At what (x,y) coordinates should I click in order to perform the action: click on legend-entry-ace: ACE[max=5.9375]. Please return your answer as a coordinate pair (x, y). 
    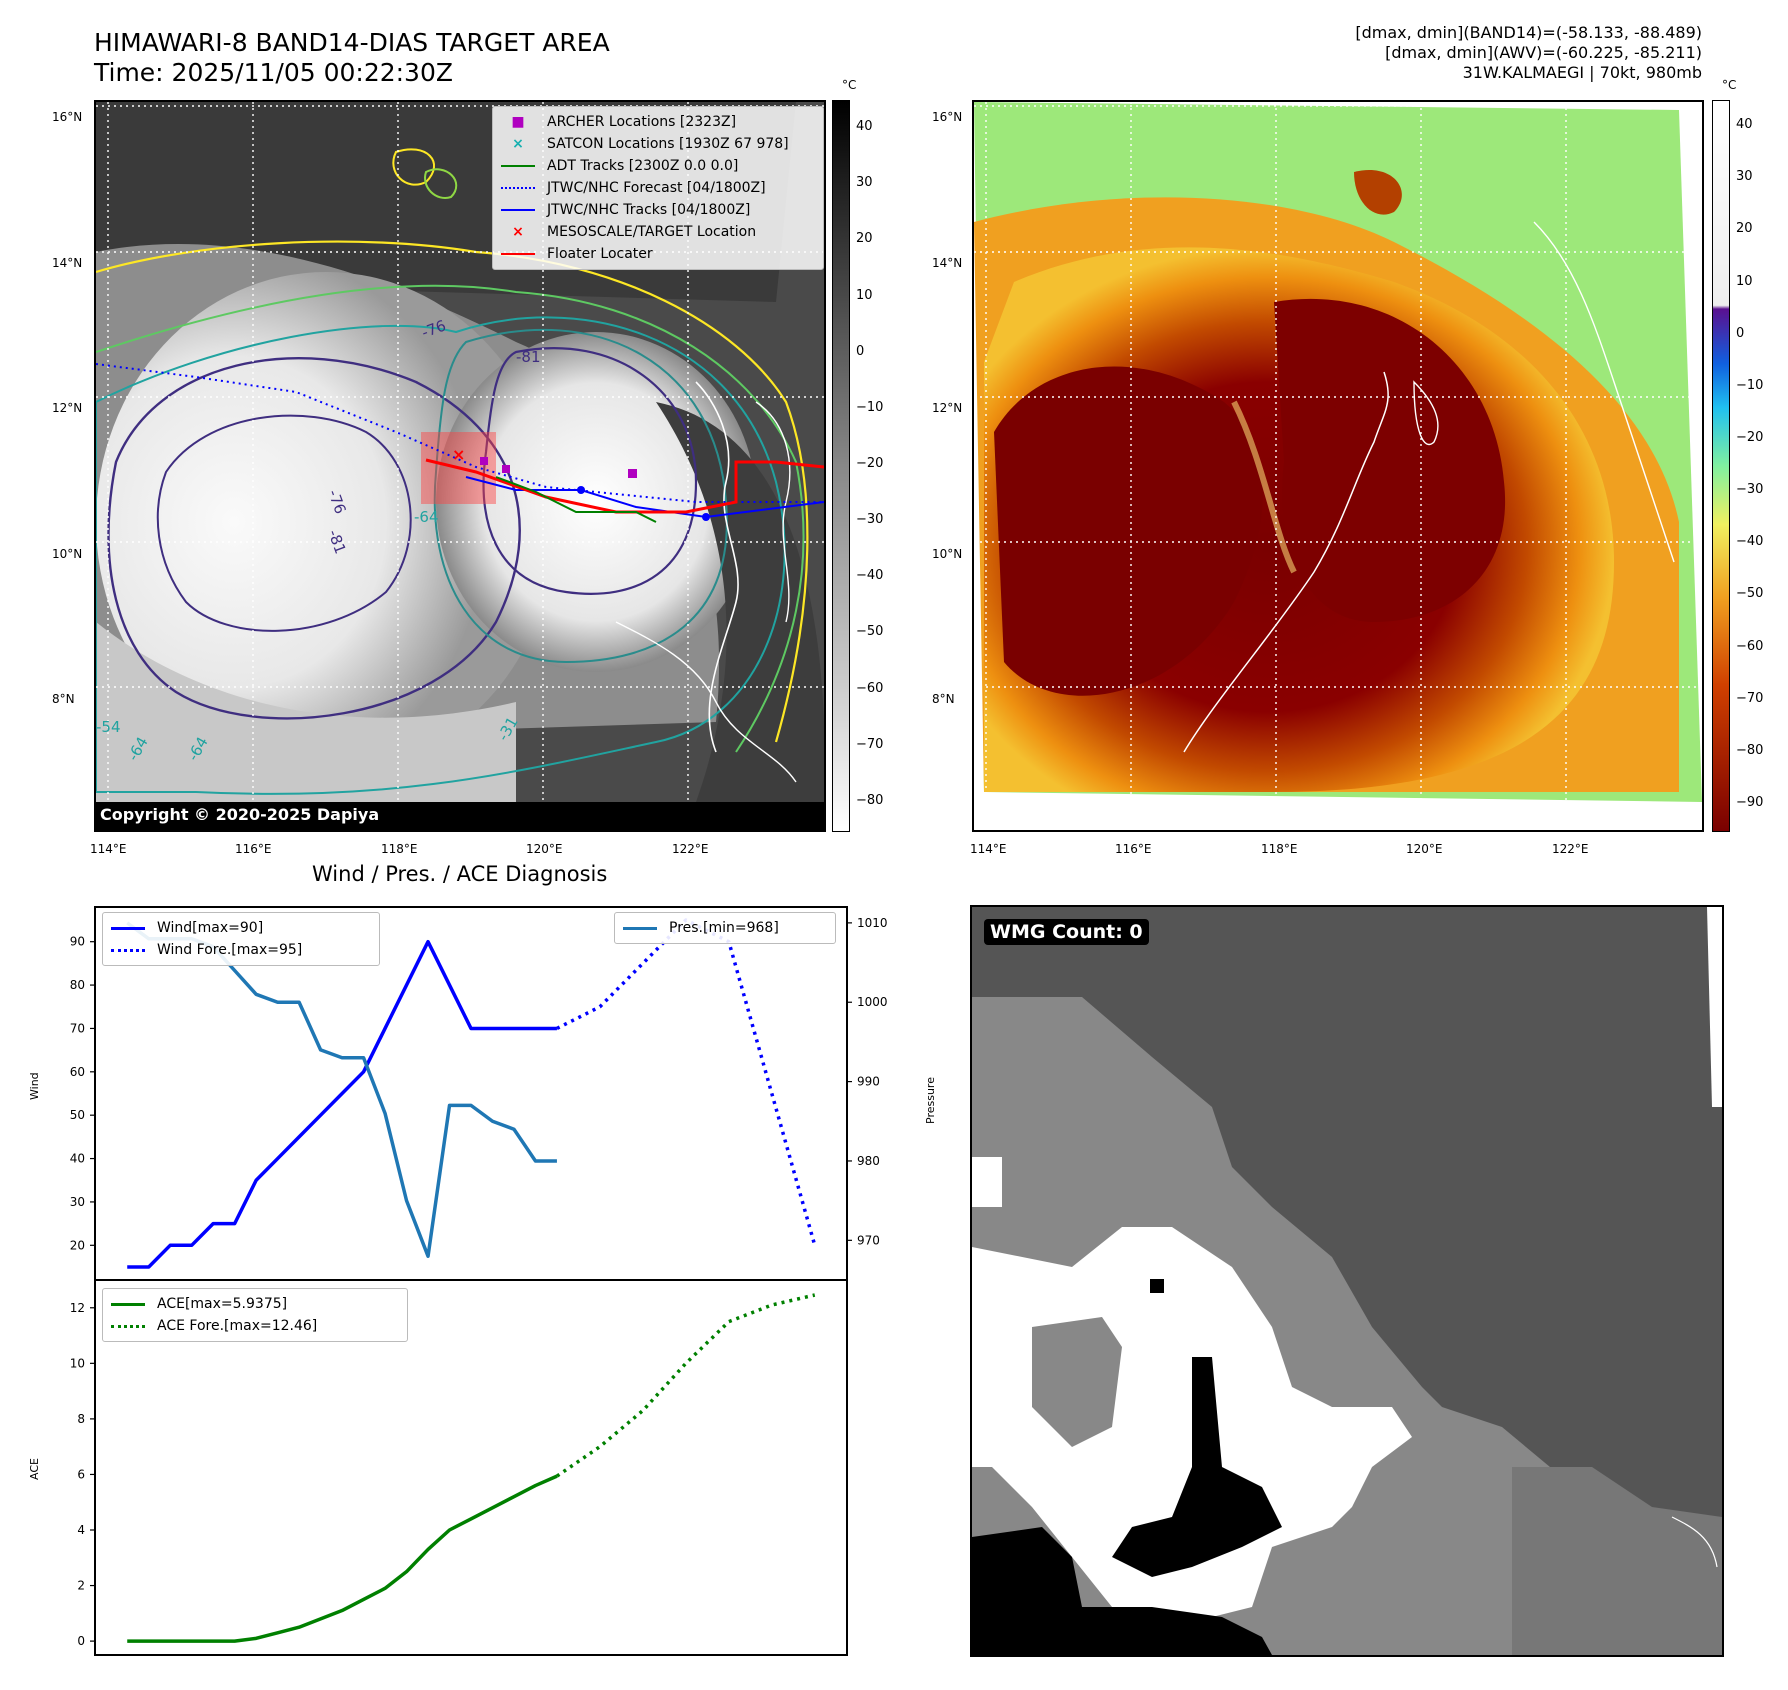
    Looking at the image, I should click on (255, 1304).